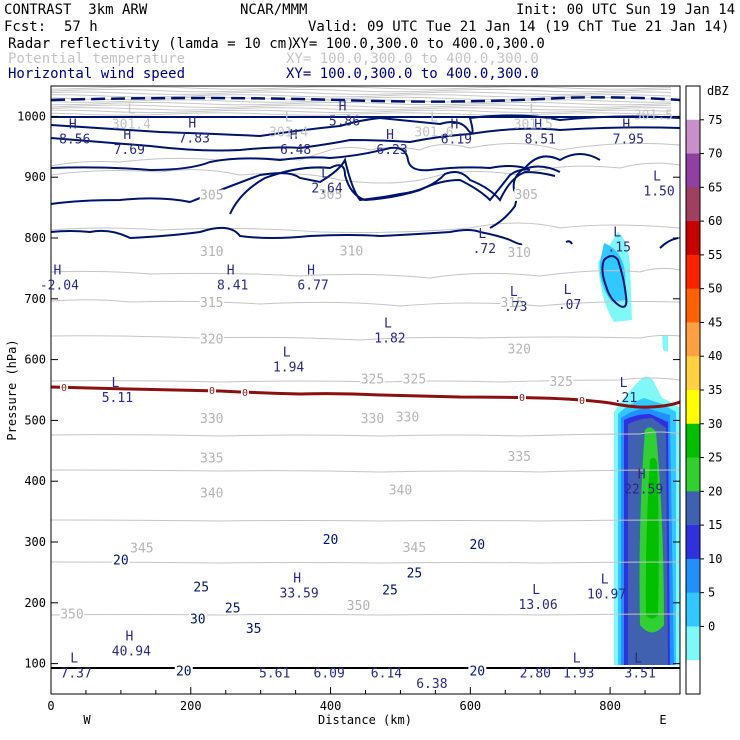 Image resolution: width=740 pixels, height=740 pixels. Describe the element at coordinates (540, 140) in the screenshot. I see `extremum-value: 8.51` at that location.